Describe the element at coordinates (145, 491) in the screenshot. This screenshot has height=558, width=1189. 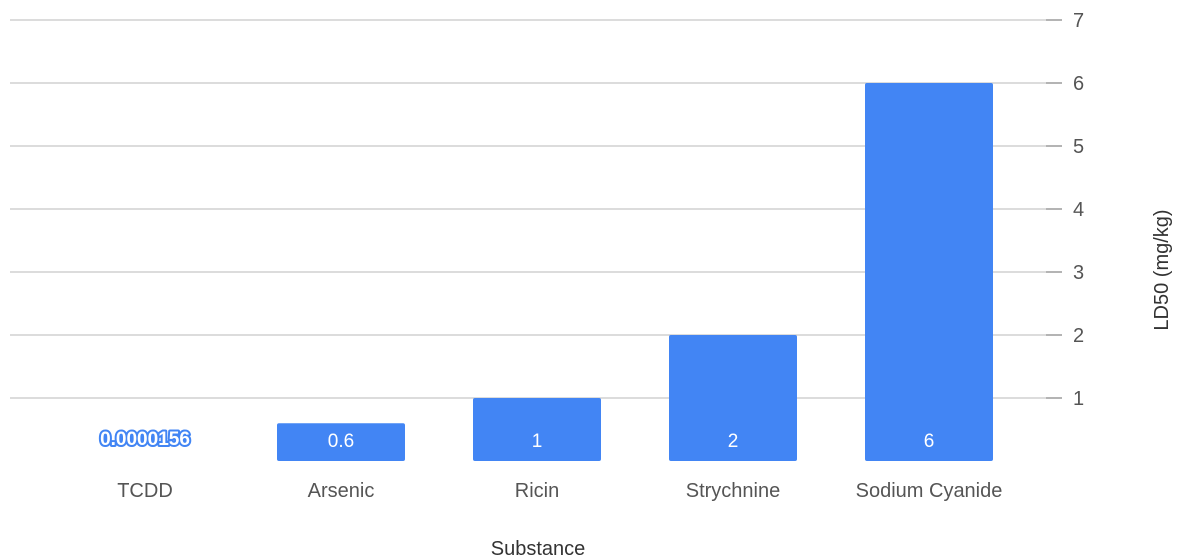
I see `x-tick-label: TCDD` at that location.